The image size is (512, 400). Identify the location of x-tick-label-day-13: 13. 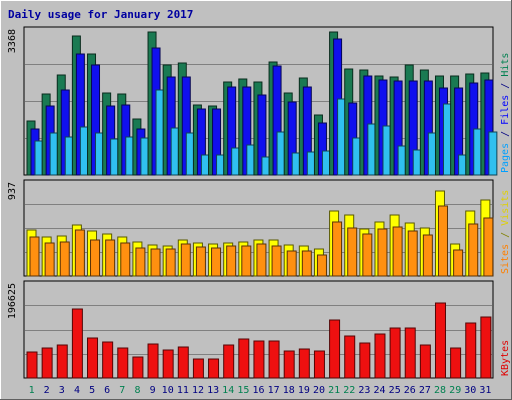
(213, 390).